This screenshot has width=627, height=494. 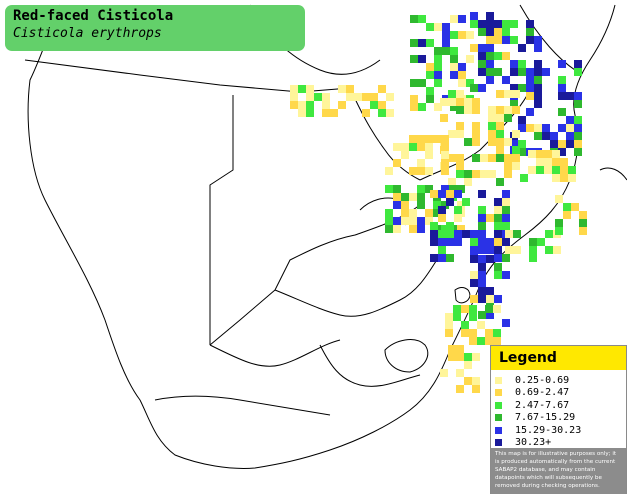 I want to click on legend-label: 0.25-0.69, so click(x=542, y=380).